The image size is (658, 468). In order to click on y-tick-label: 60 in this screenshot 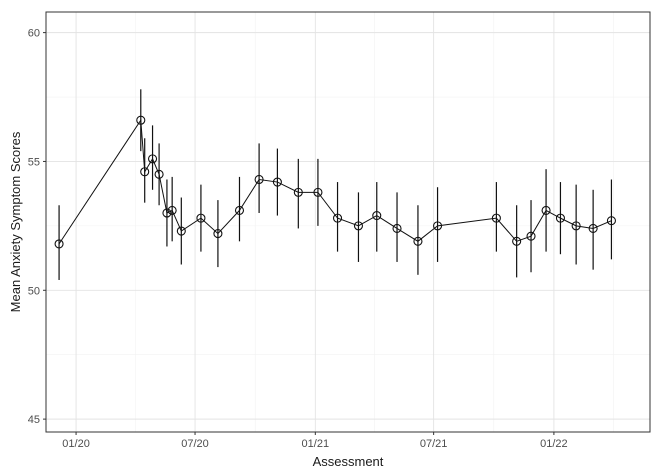, I will do `click(34, 34)`.